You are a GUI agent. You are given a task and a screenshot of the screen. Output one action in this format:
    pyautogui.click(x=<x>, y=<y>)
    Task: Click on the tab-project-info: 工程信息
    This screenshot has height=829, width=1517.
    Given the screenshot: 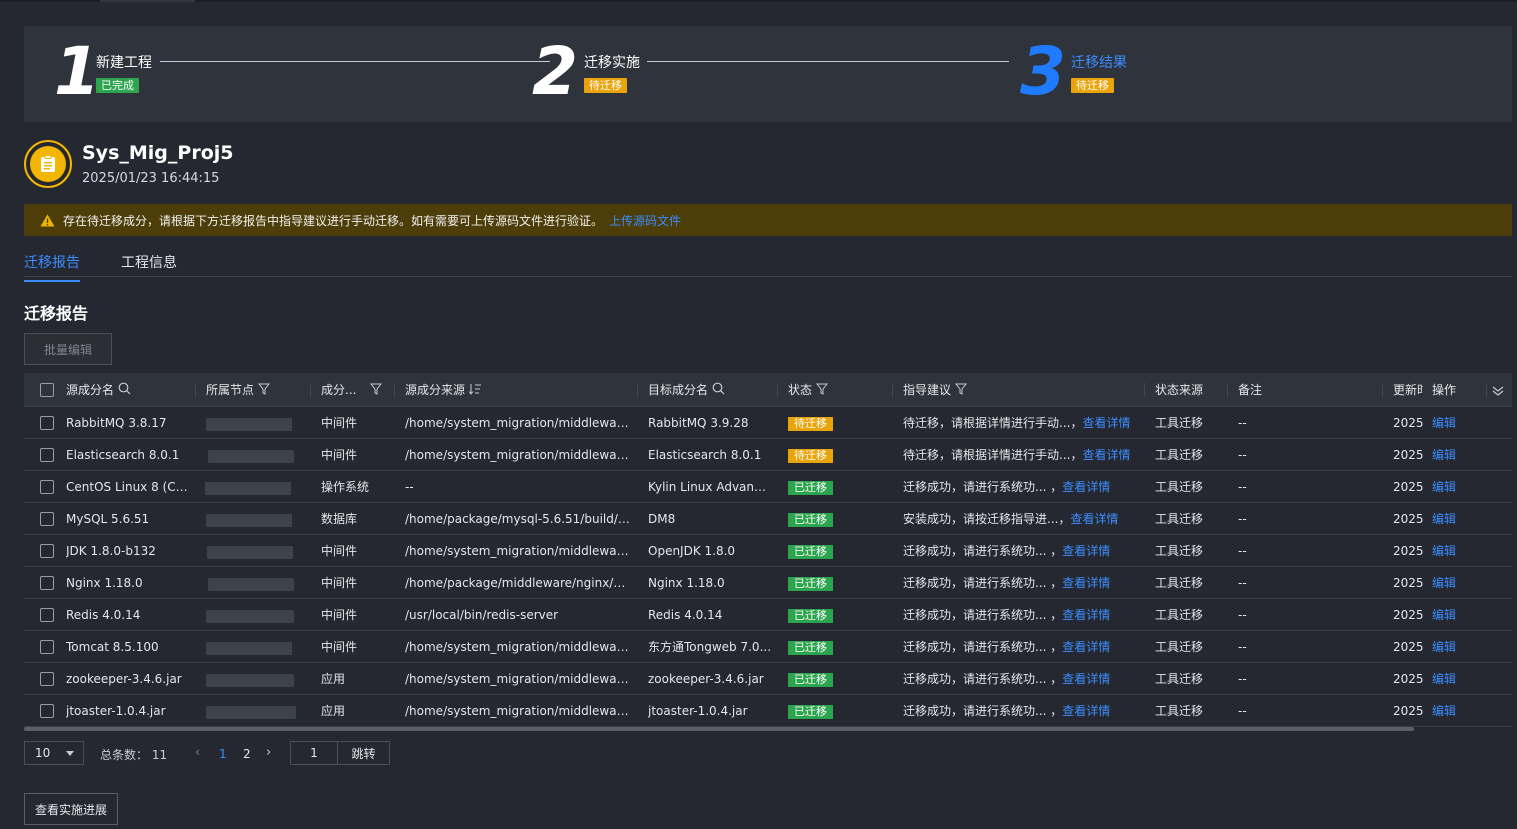 What is the action you would take?
    pyautogui.click(x=149, y=263)
    